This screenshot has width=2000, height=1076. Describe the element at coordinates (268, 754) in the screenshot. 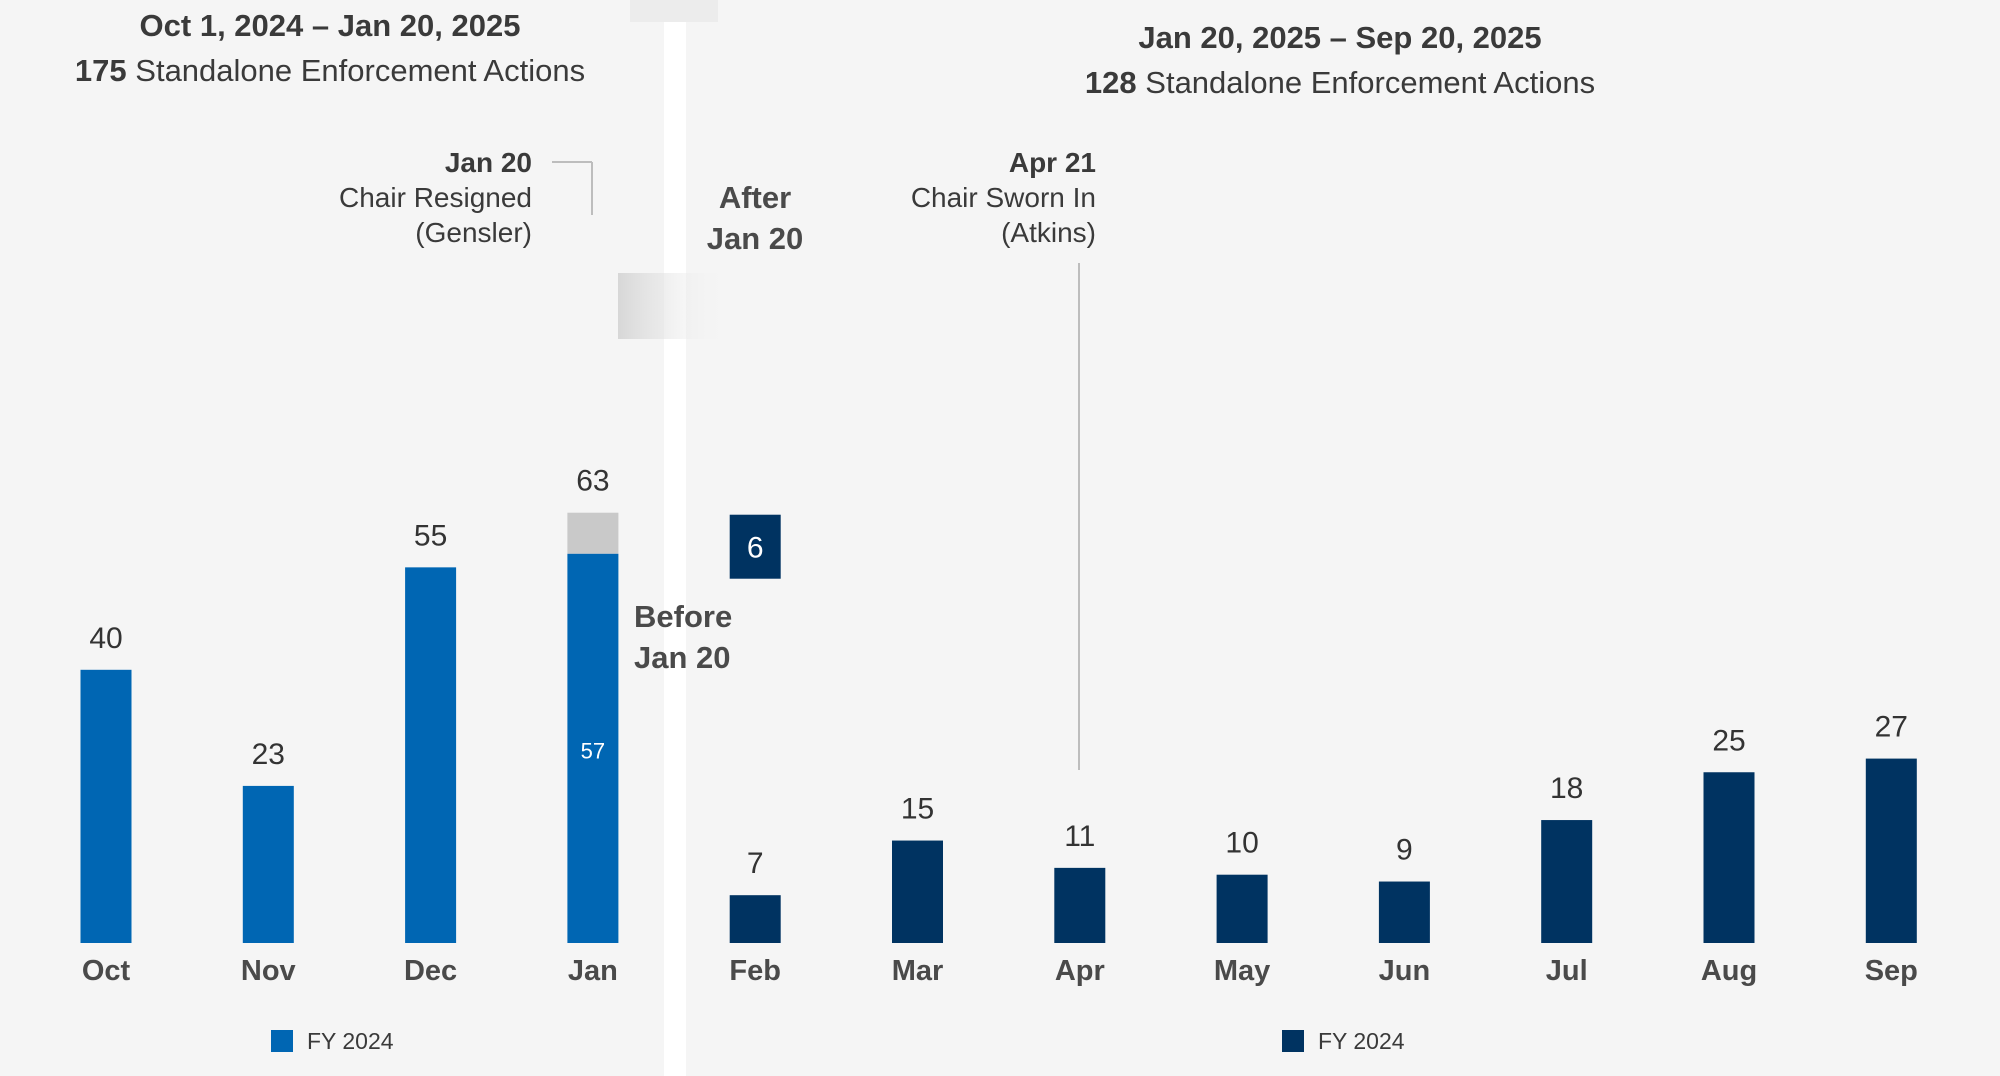

I see `value-label-nov: 23` at that location.